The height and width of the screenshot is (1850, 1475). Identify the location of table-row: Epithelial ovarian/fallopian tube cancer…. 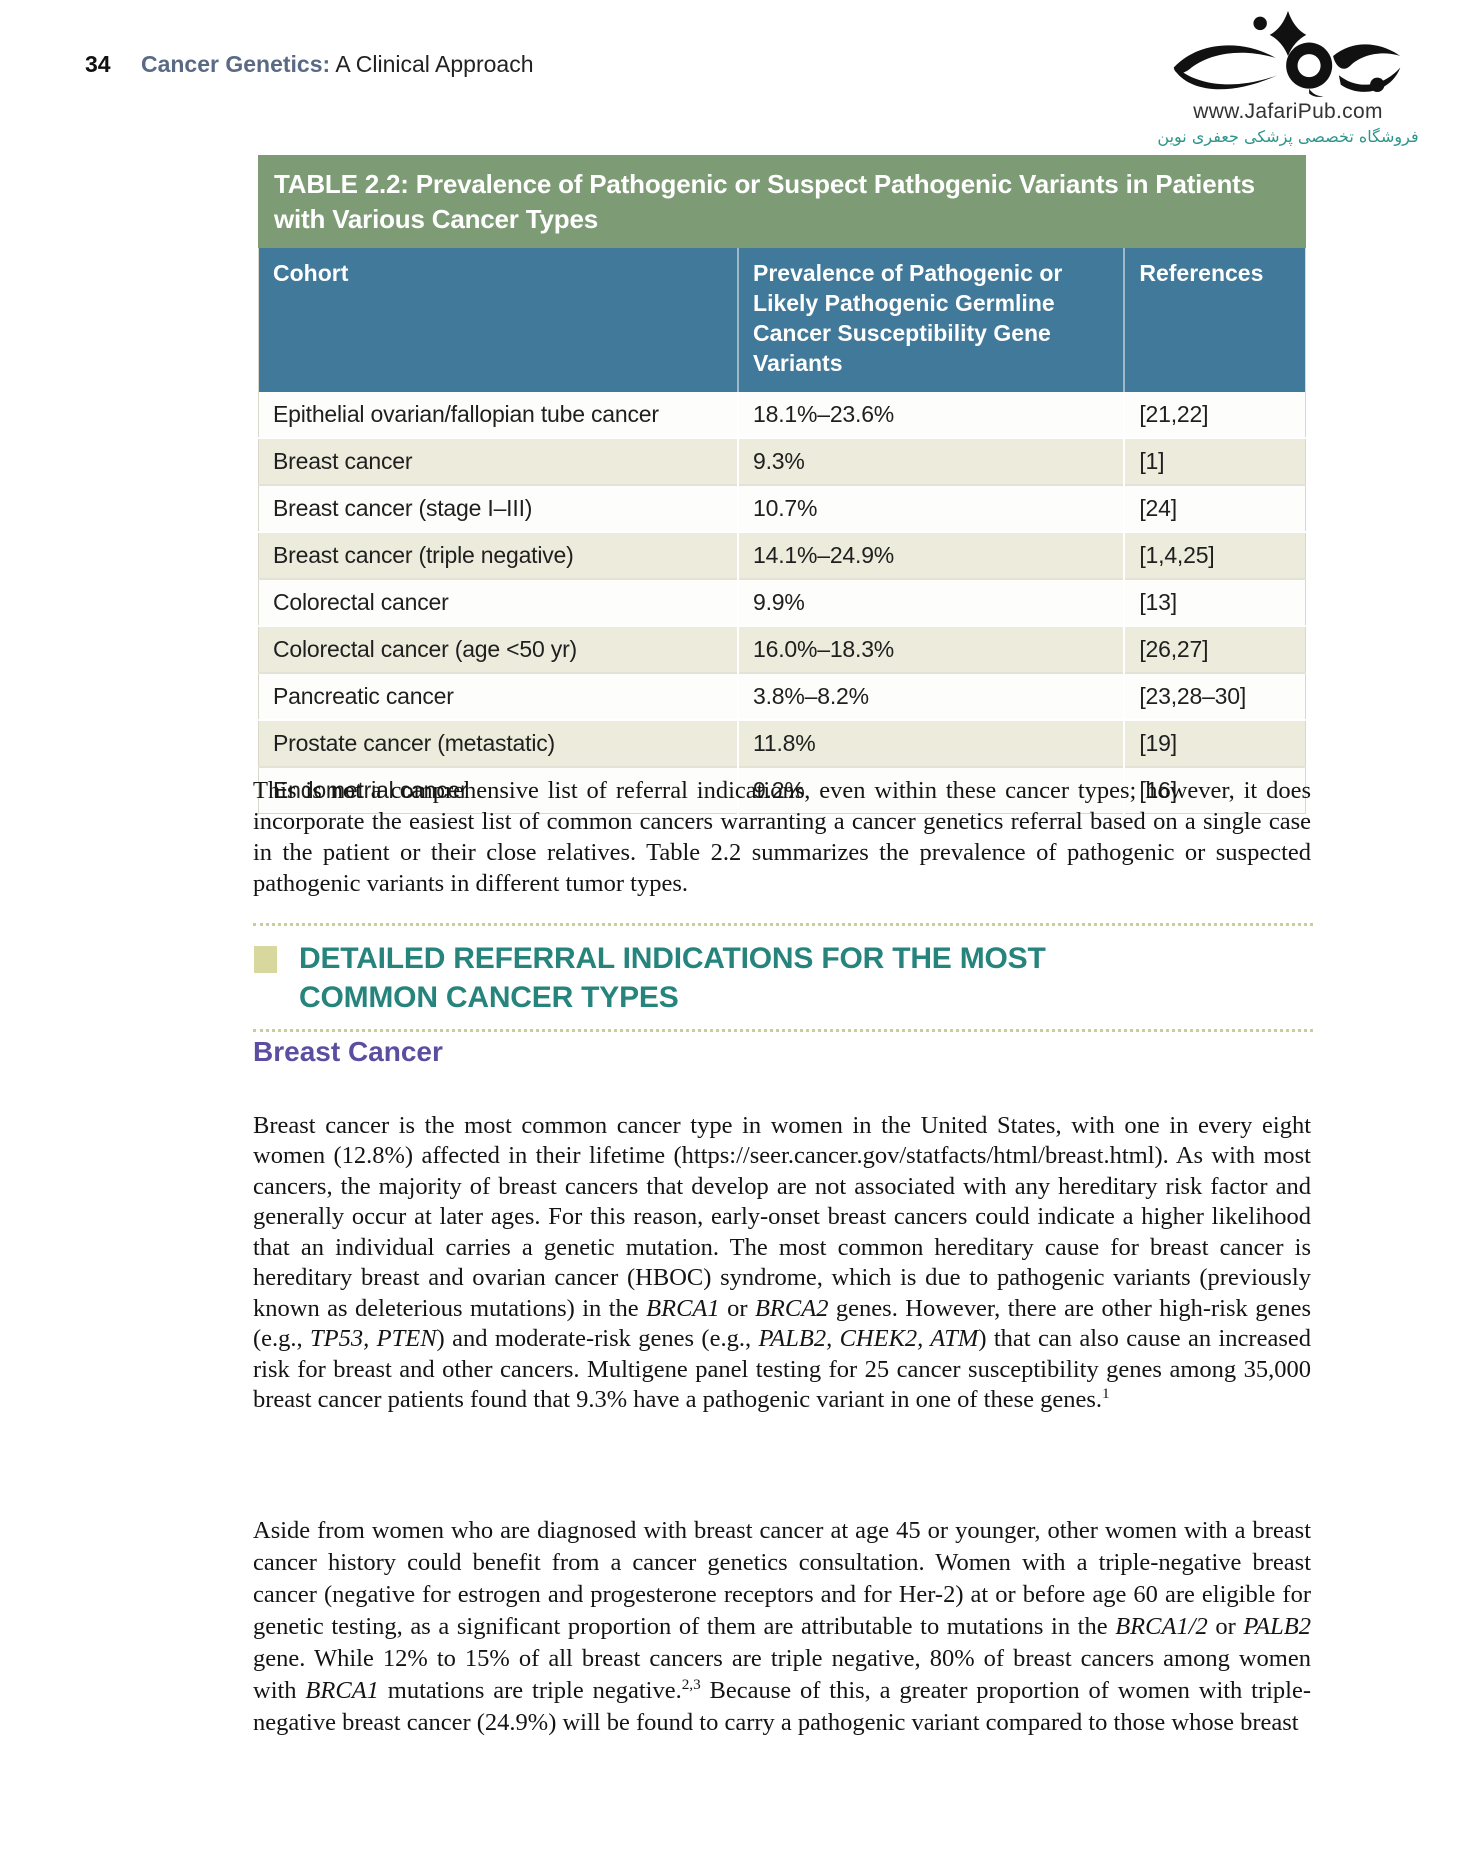
(782, 415).